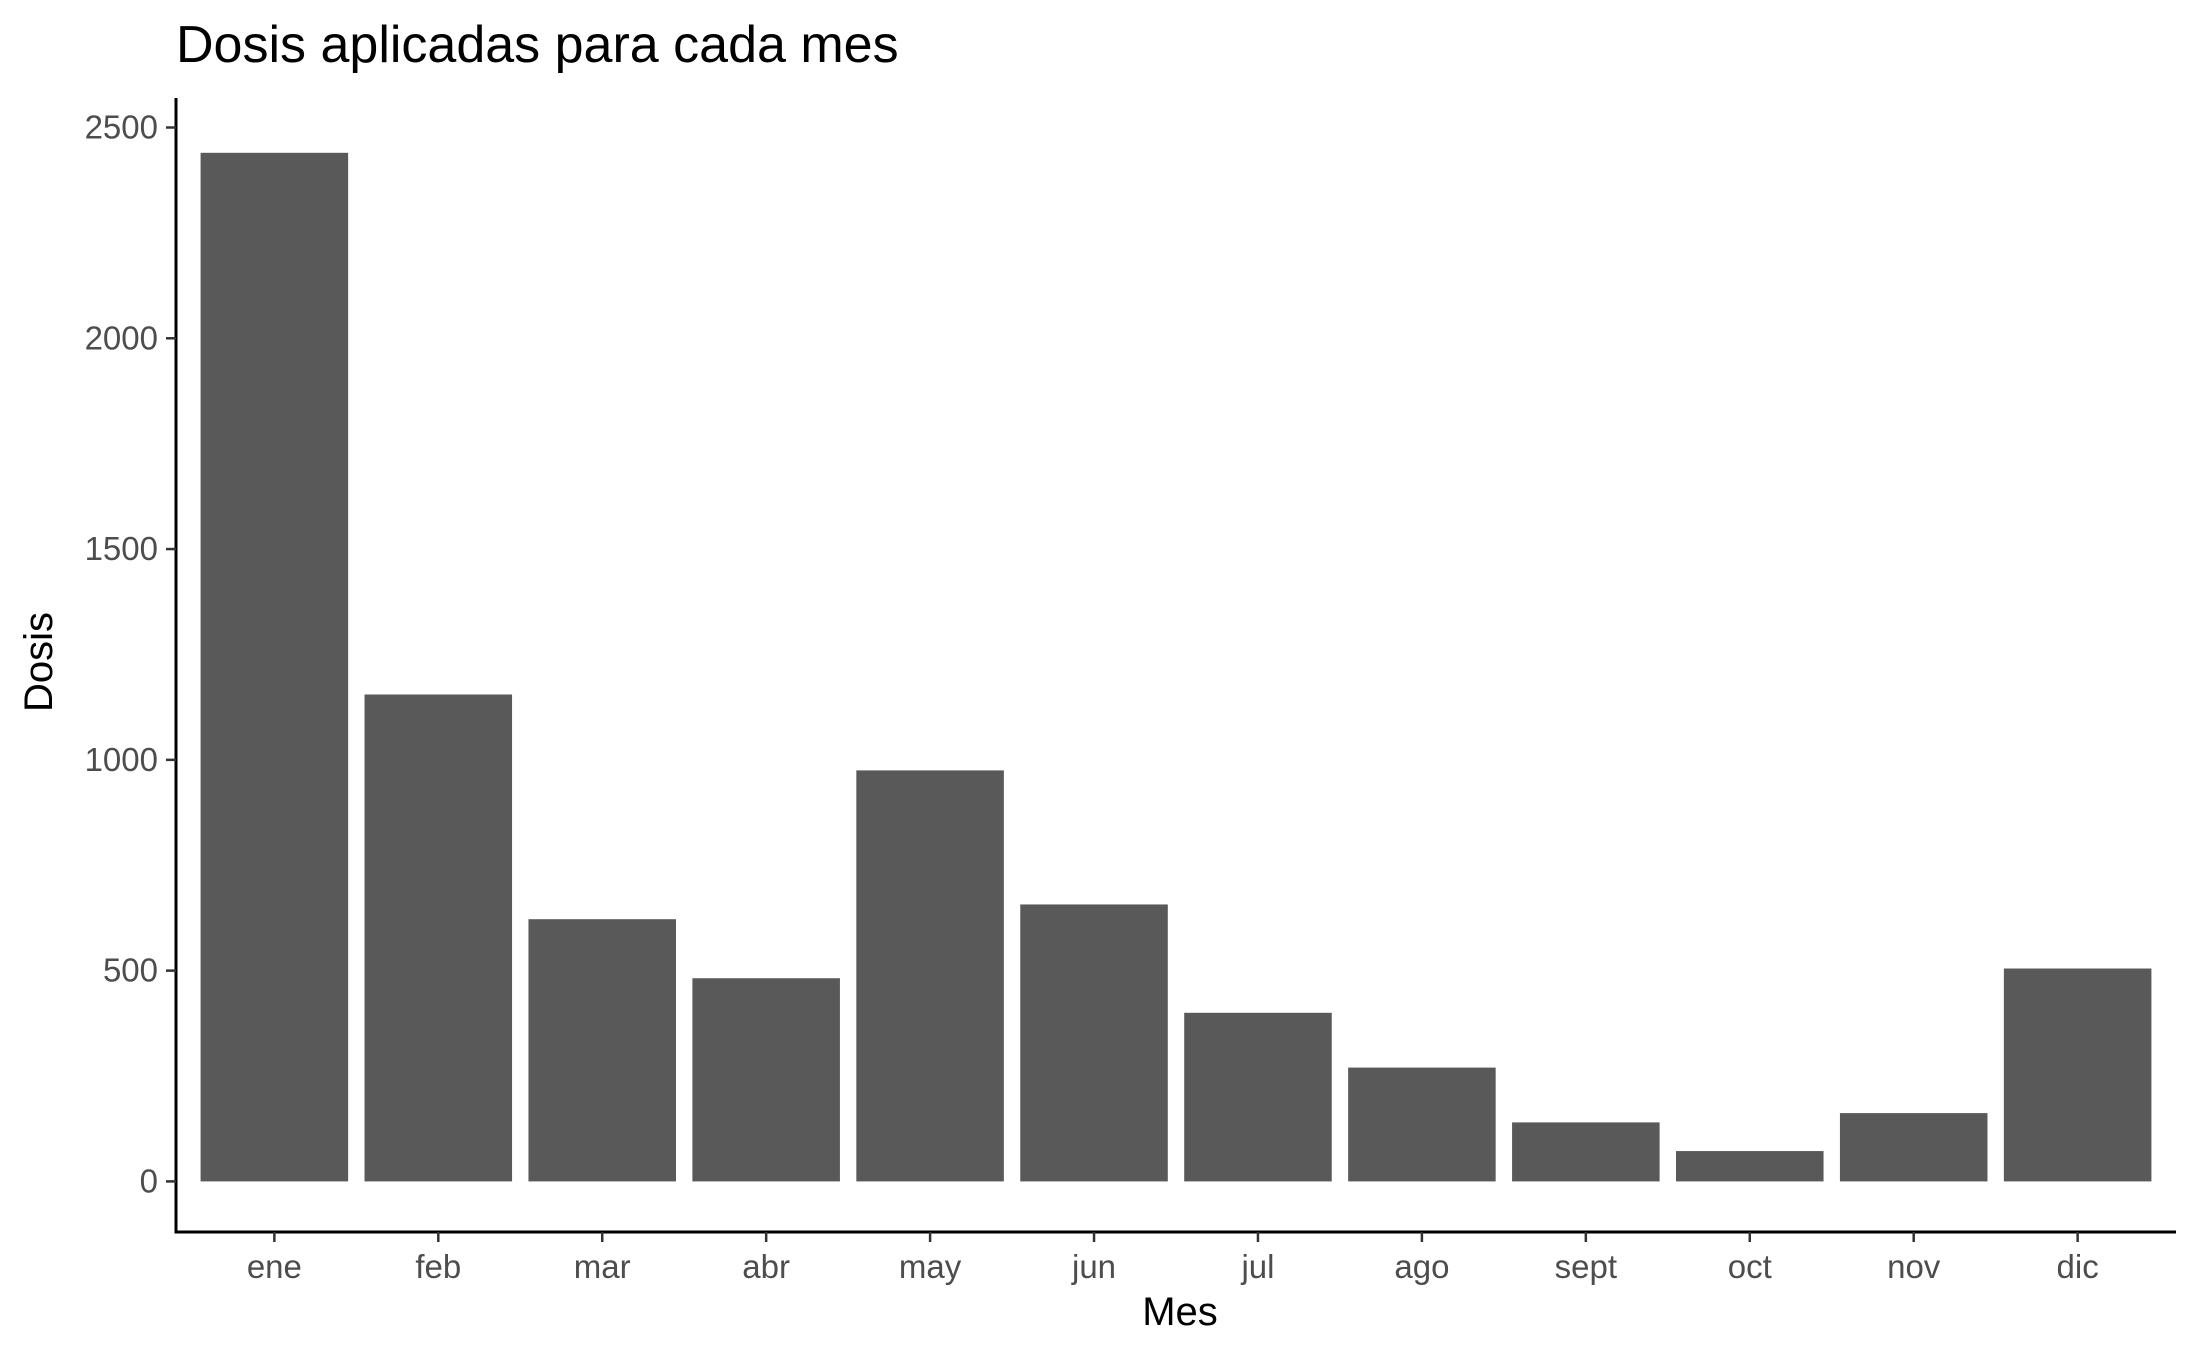 The image size is (2194, 1361). I want to click on x-tick-label-feb: feb, so click(438, 1266).